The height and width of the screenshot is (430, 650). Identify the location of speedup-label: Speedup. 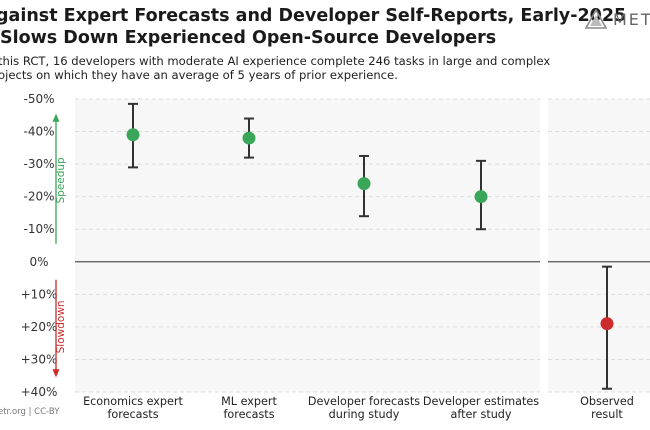
(61, 180).